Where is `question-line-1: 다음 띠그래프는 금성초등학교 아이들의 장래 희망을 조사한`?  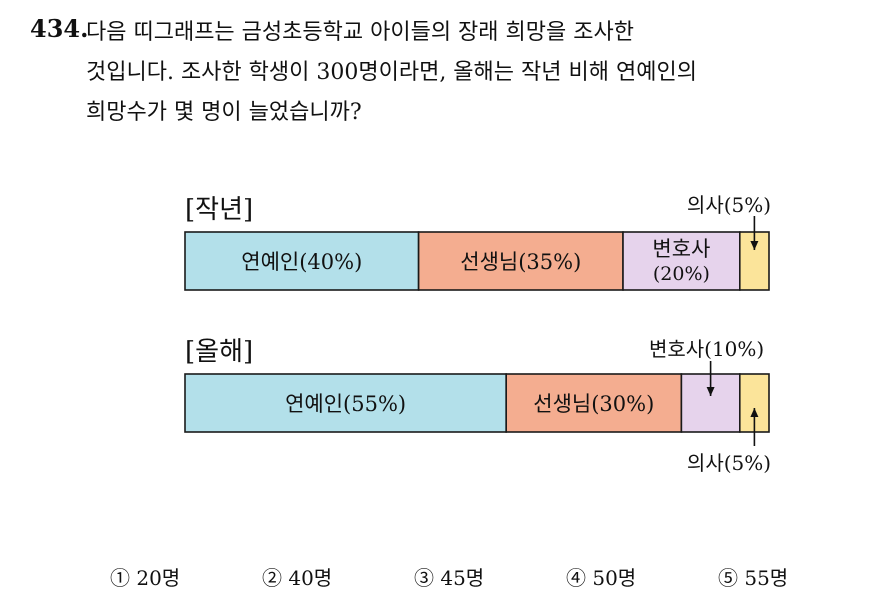
question-line-1: 다음 띠그래프는 금성초등학교 아이들의 장래 희망을 조사한 is located at coordinates (360, 32).